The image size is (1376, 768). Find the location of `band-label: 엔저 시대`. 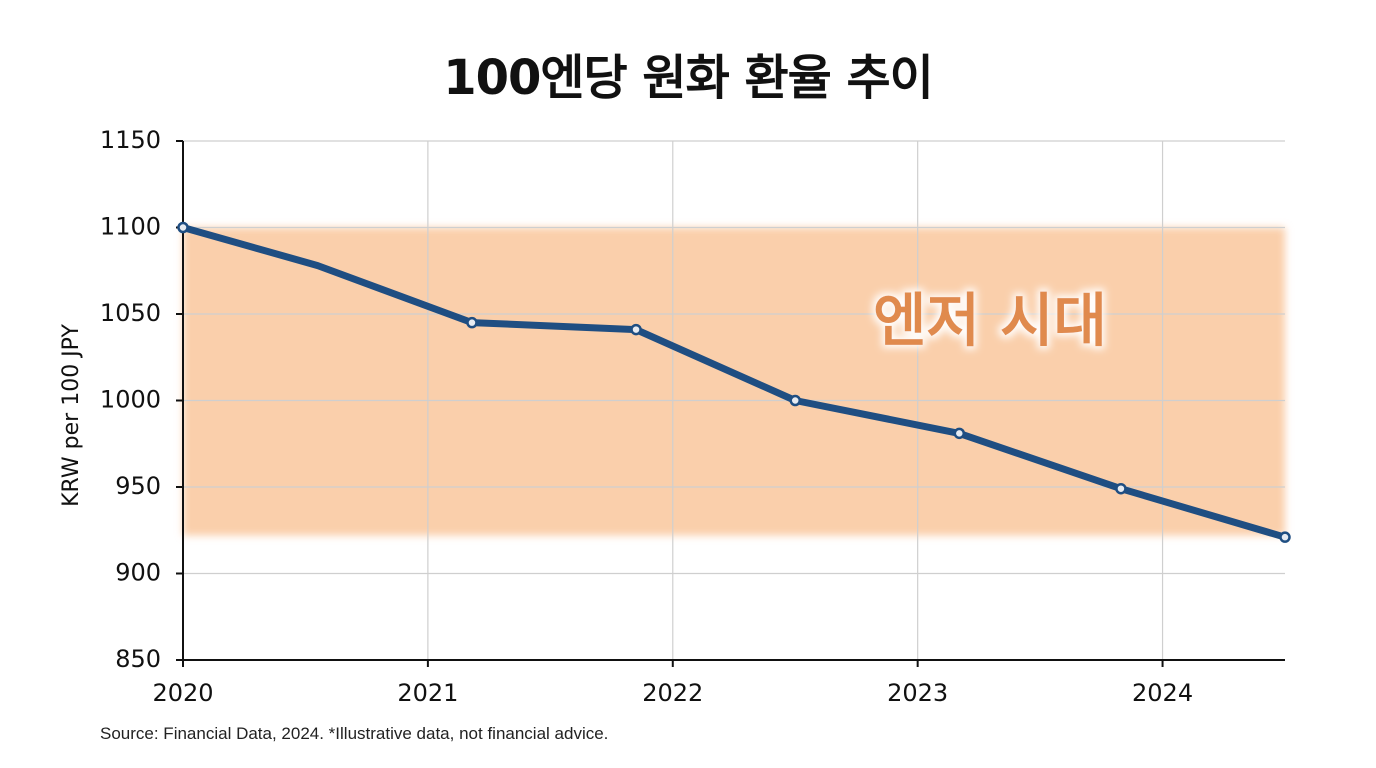

band-label: 엔저 시대 is located at coordinates (990, 320).